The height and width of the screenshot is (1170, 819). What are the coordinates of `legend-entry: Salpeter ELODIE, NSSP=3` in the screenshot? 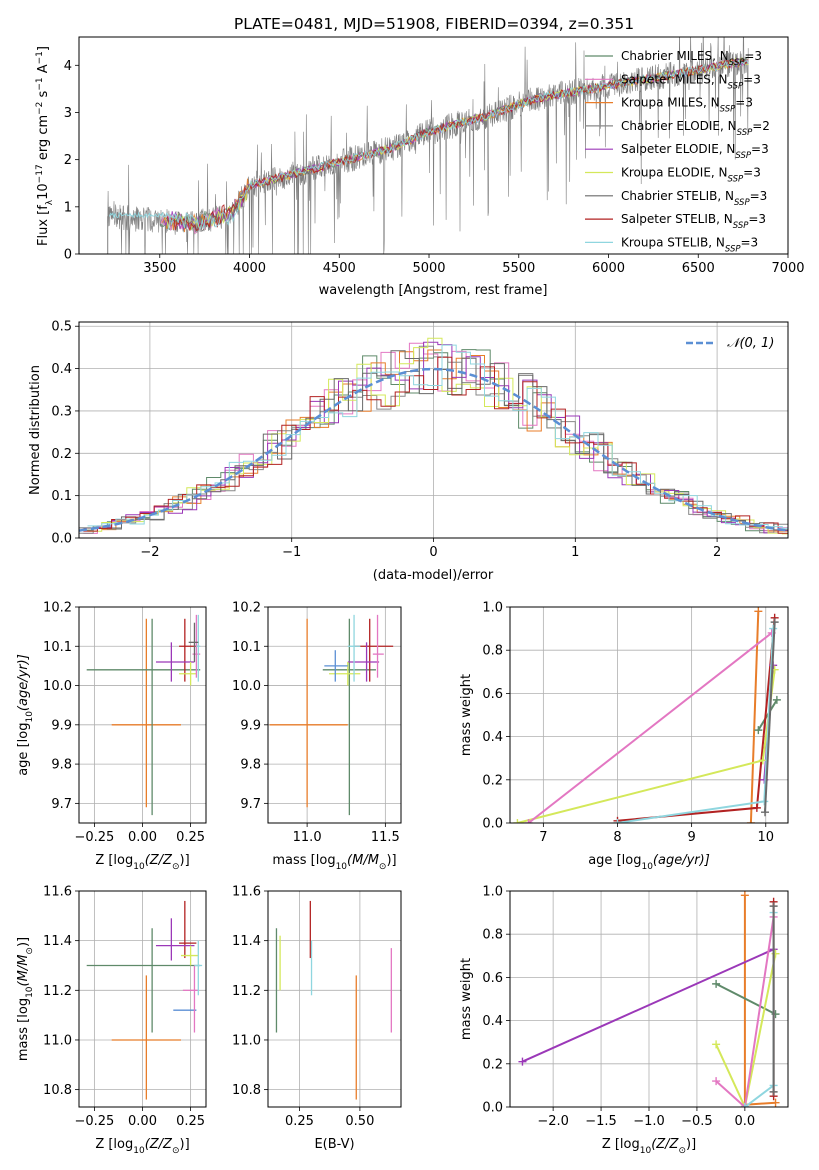 It's located at (695, 151).